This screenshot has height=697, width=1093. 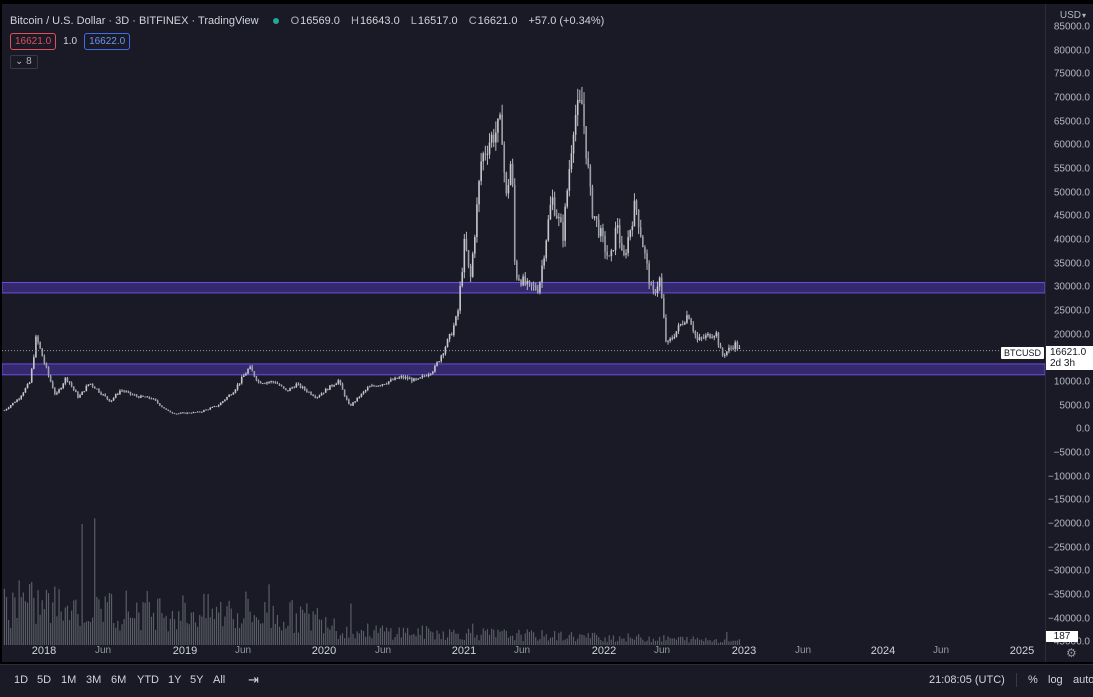 What do you see at coordinates (119, 680) in the screenshot?
I see `timeframe-button-6m: 6M` at bounding box center [119, 680].